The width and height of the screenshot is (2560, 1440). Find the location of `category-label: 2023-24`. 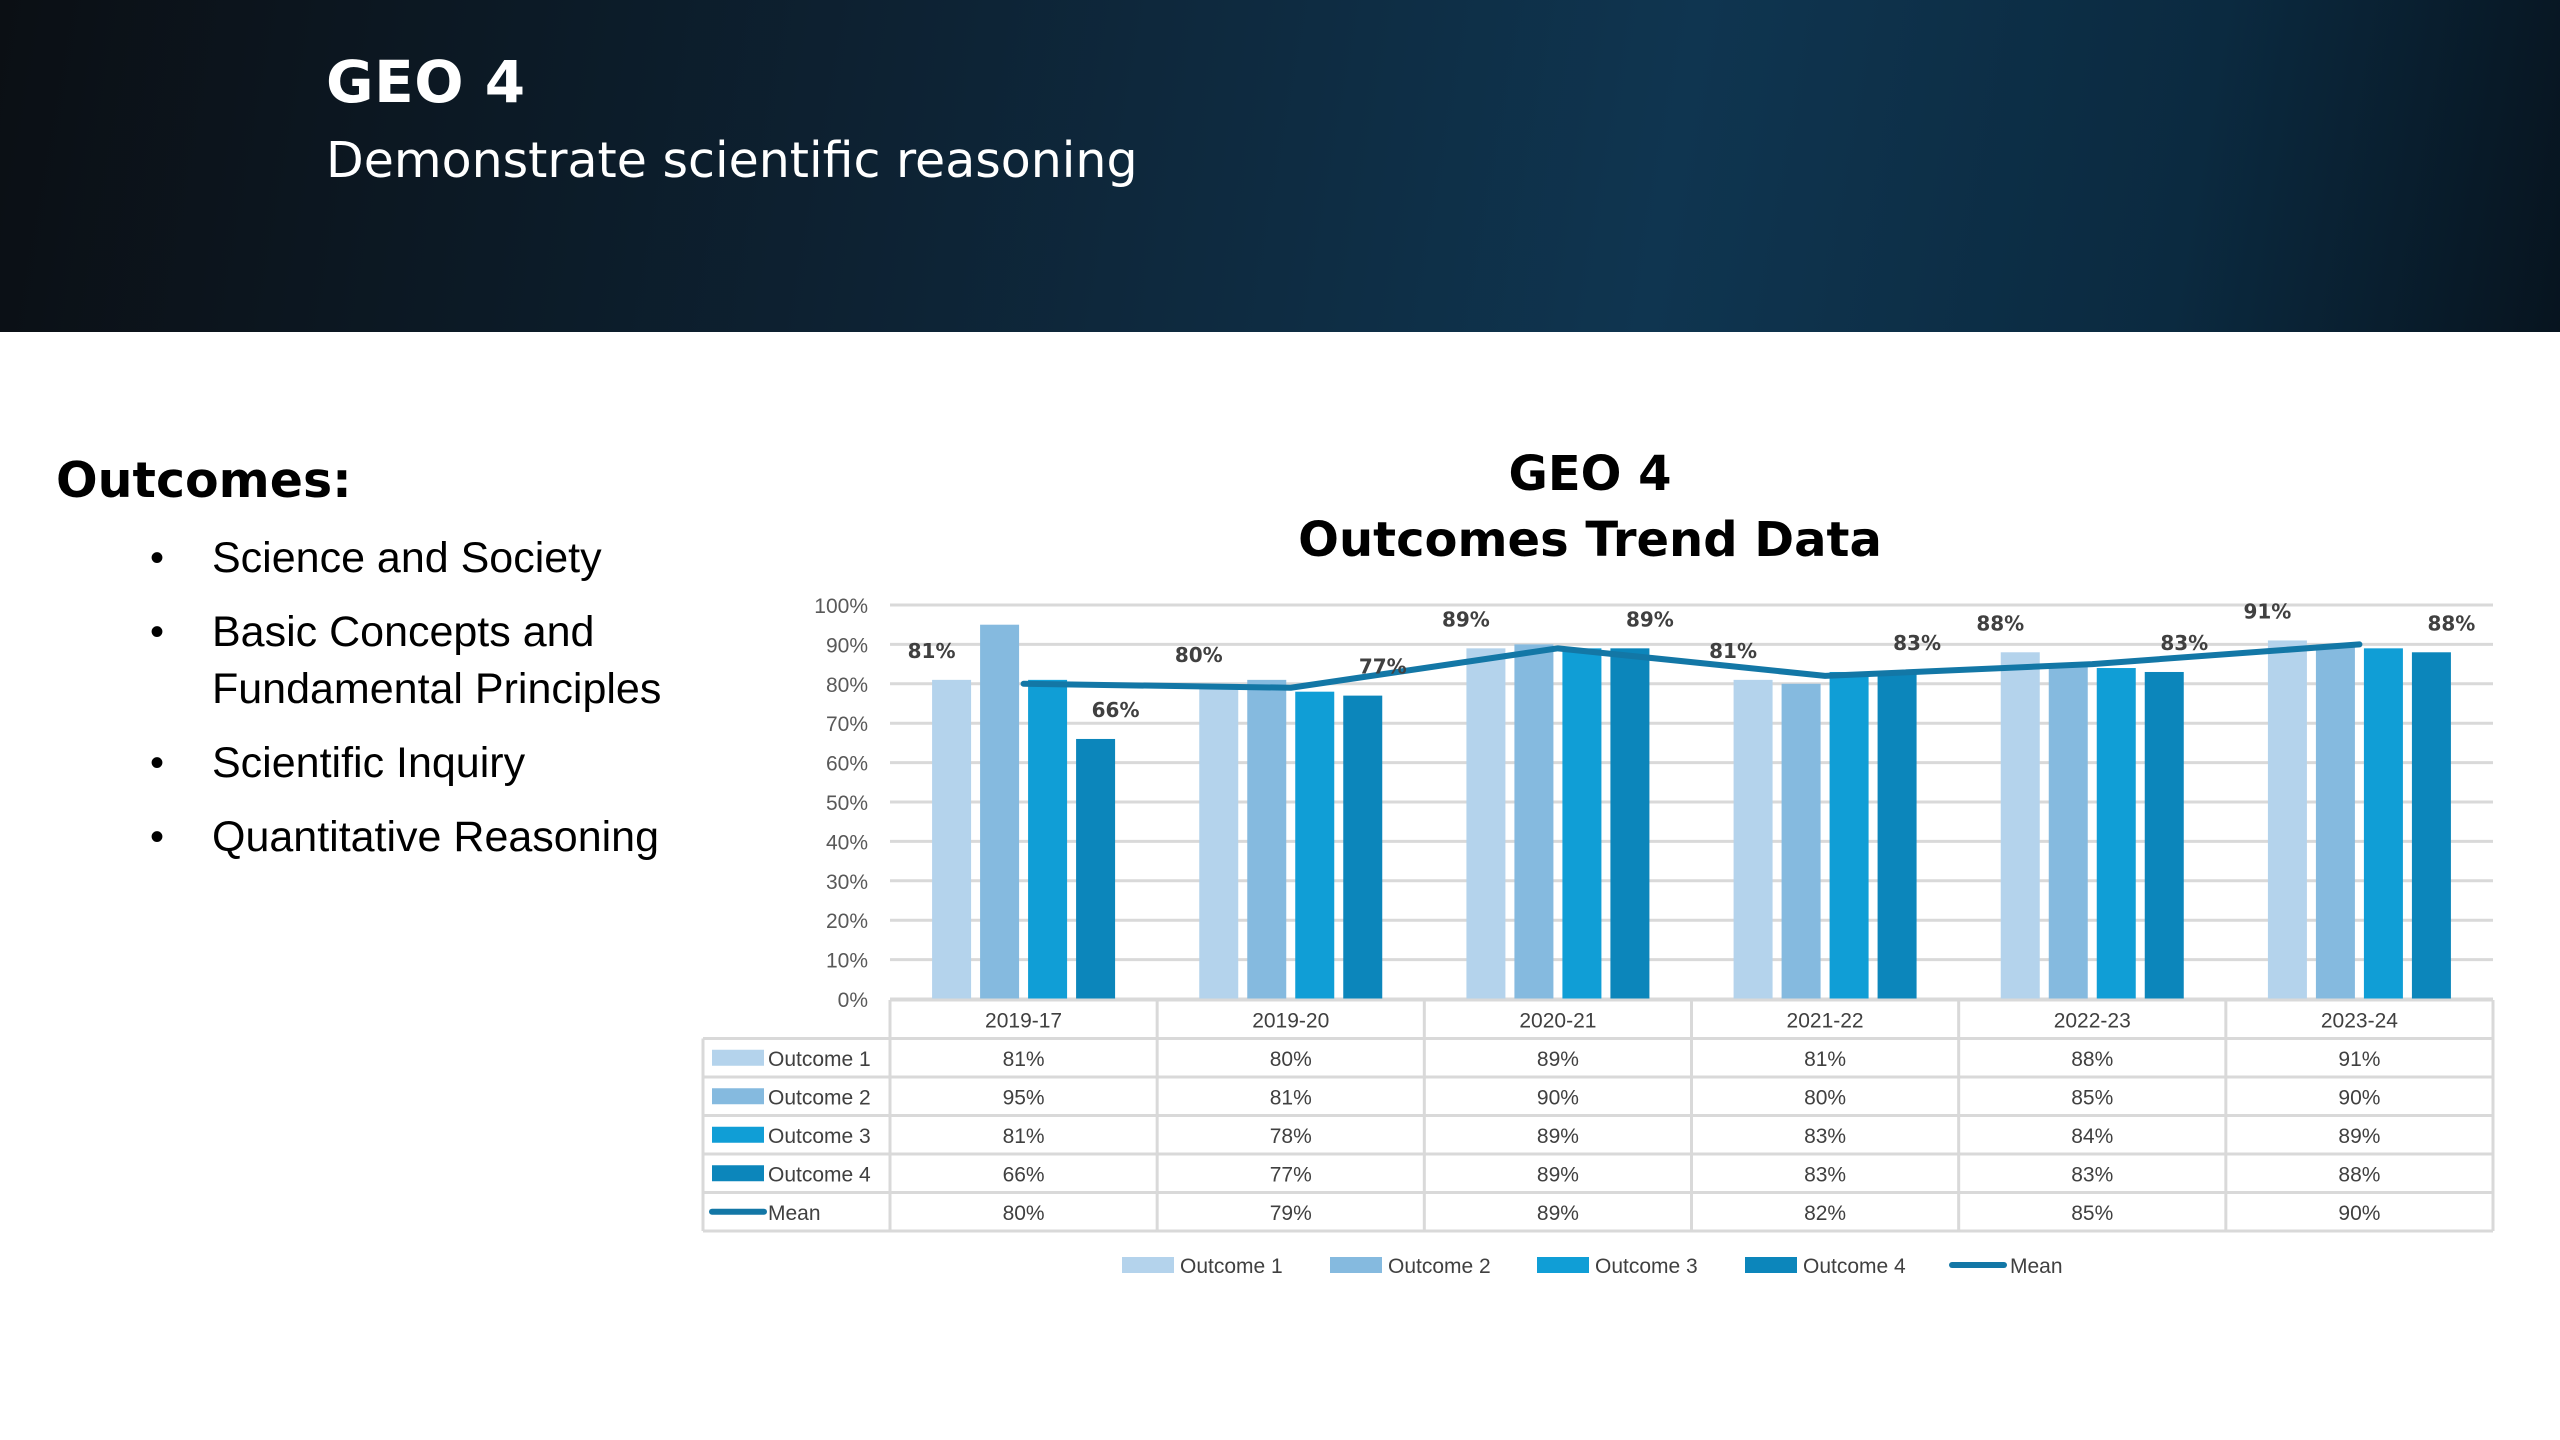

category-label: 2023-24 is located at coordinates (2359, 1020).